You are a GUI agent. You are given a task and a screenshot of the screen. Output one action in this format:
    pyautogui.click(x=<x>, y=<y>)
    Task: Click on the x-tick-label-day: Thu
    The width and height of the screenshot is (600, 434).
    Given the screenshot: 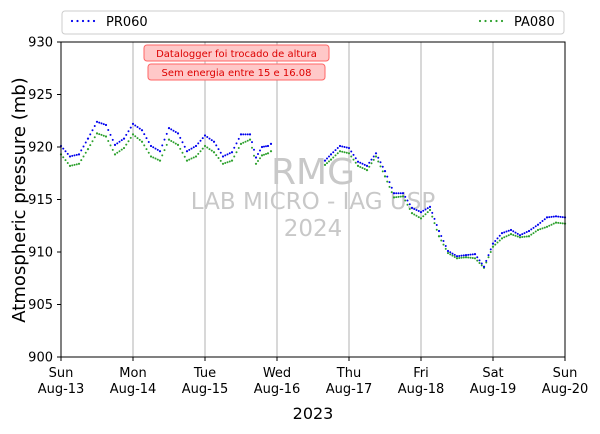 What is the action you would take?
    pyautogui.click(x=348, y=373)
    